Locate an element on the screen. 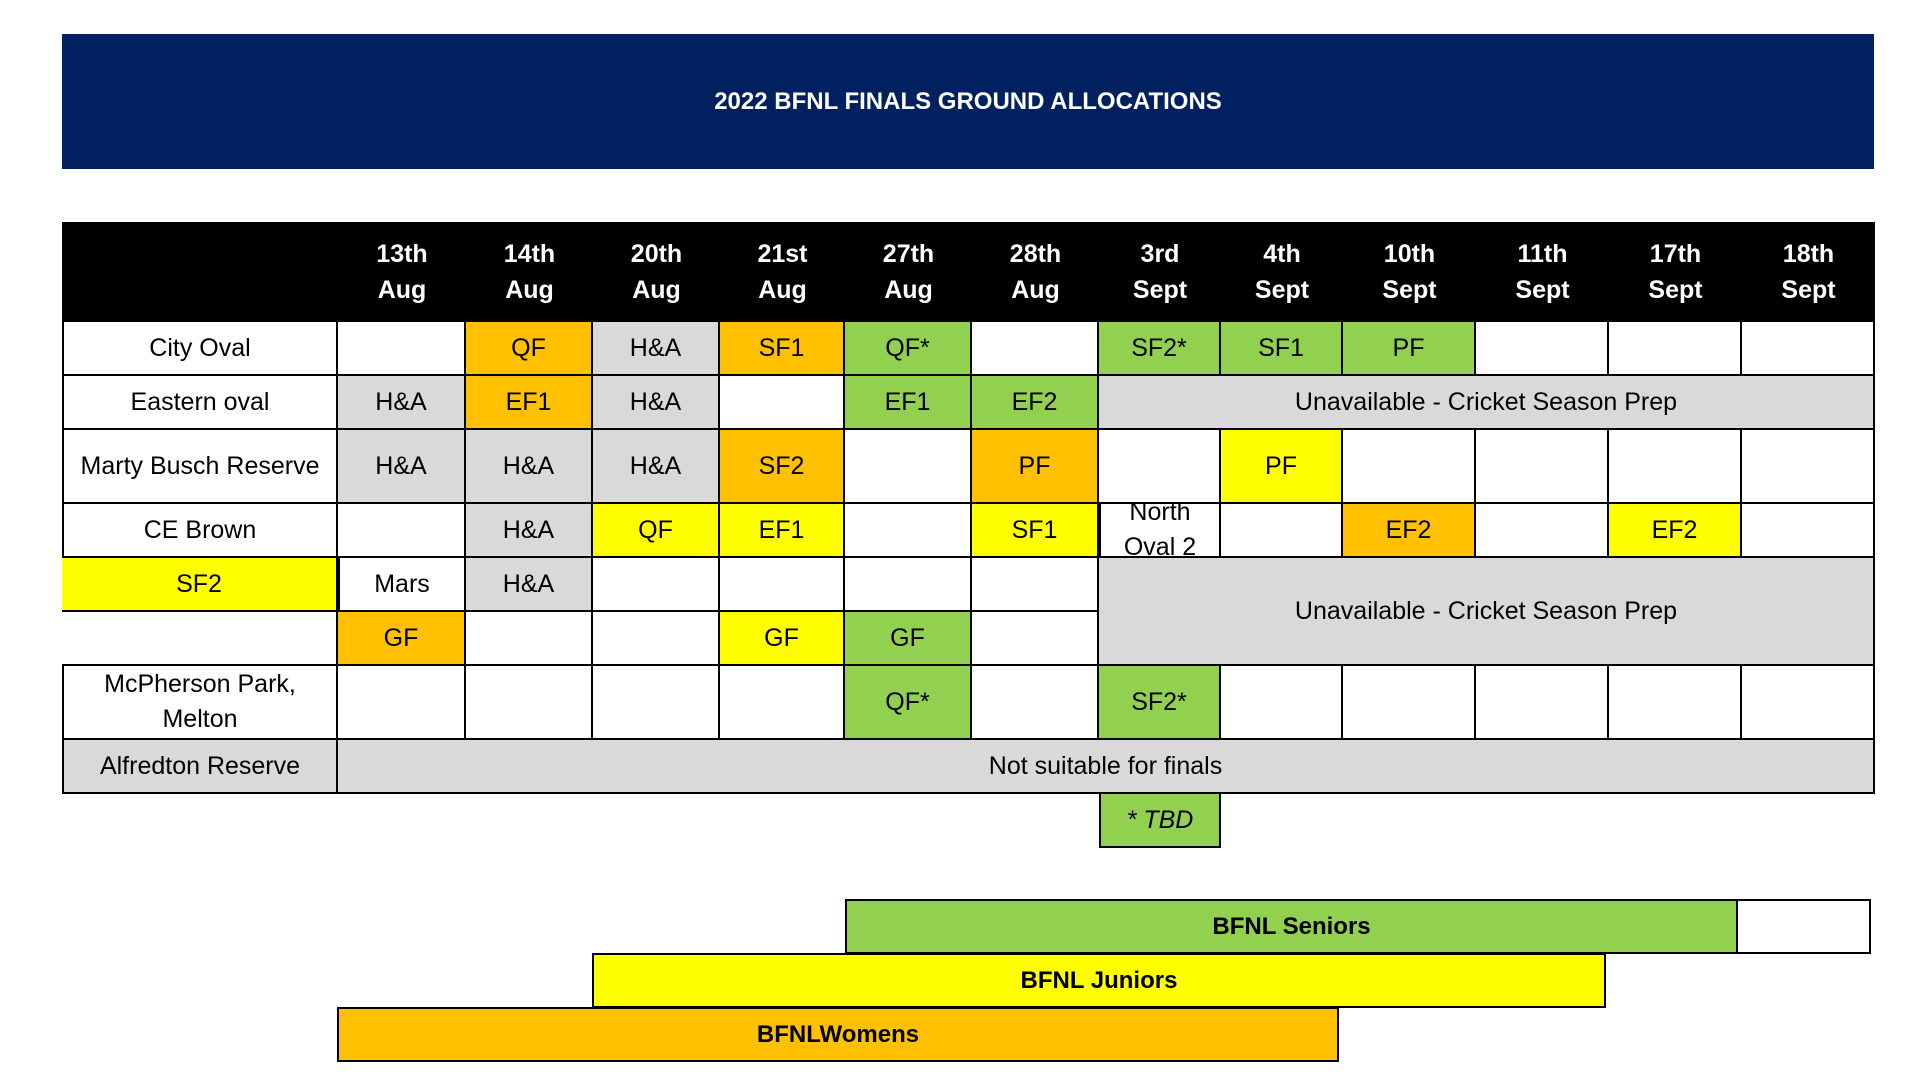 This screenshot has width=1920, height=1080. date-header-13-aug: 13th Aug is located at coordinates (402, 272).